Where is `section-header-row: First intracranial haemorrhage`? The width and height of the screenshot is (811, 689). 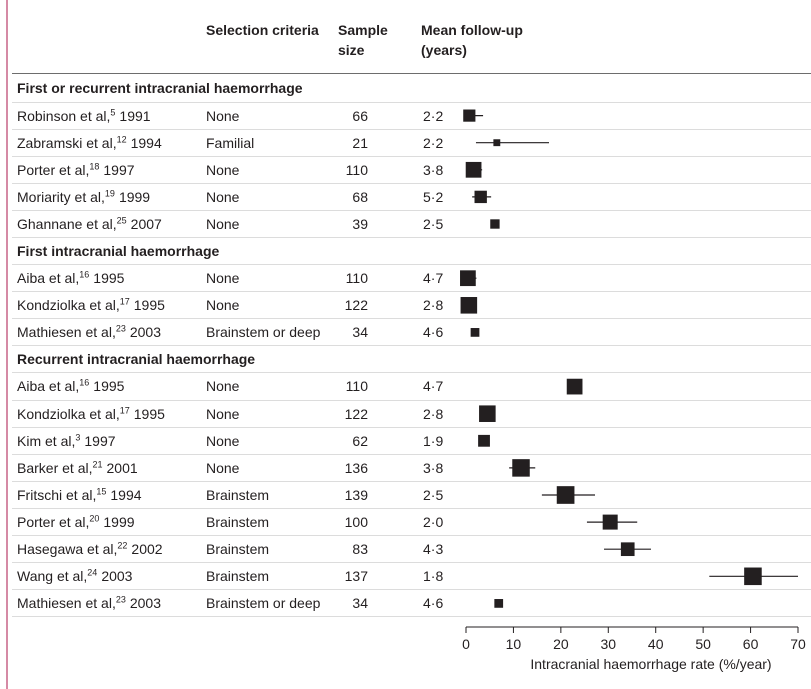
section-header-row: First intracranial haemorrhage is located at coordinates (411, 252).